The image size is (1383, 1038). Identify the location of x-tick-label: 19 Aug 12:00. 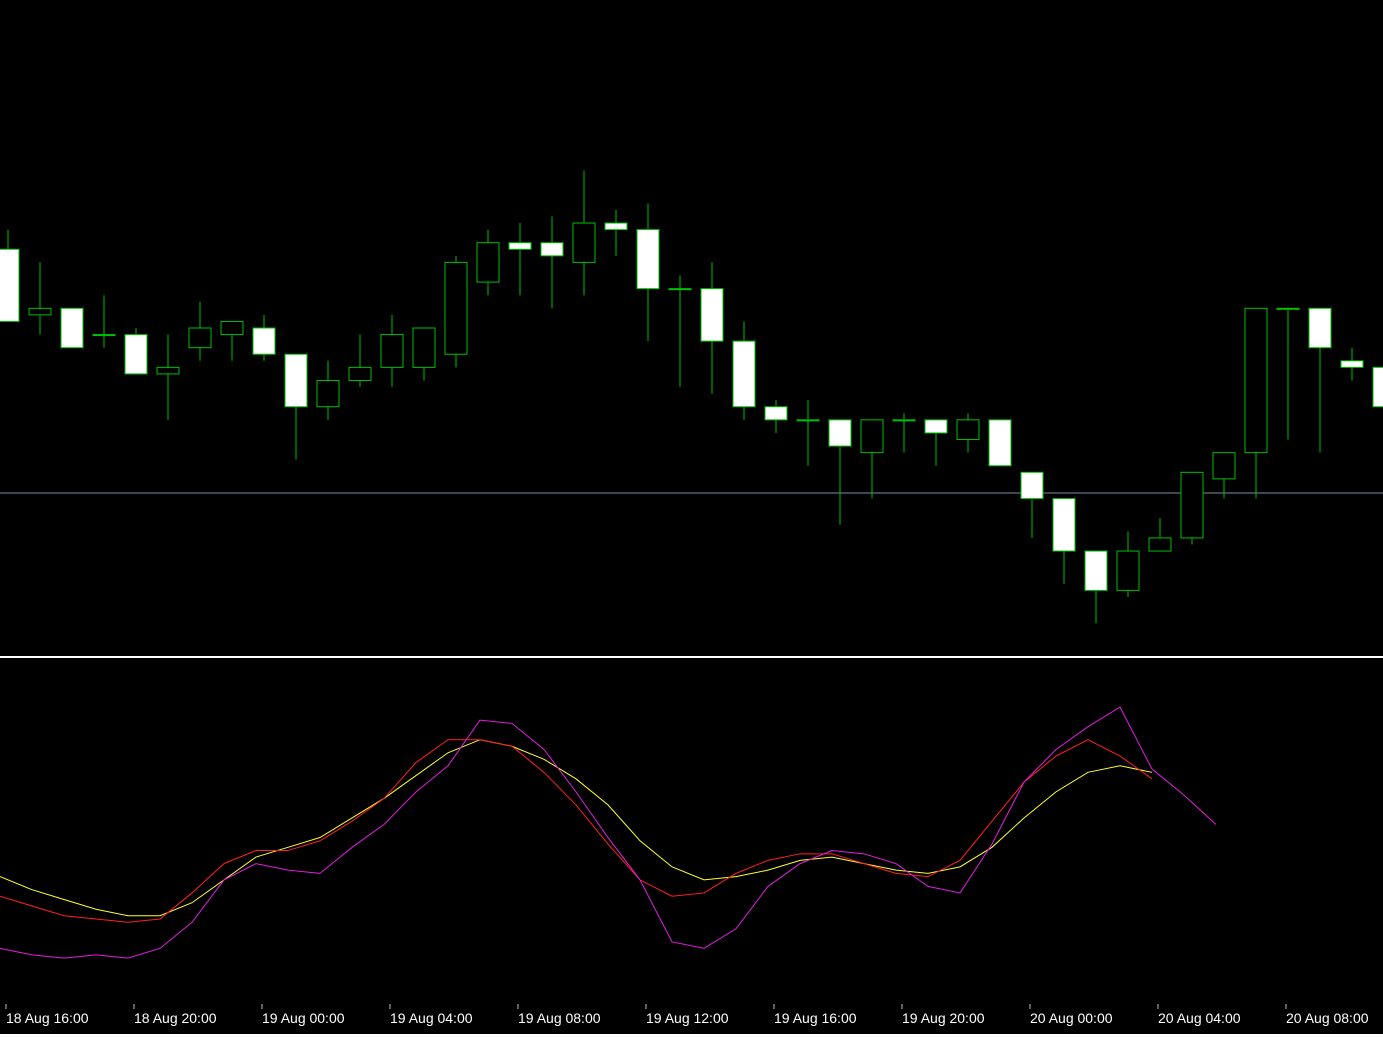
(687, 1018).